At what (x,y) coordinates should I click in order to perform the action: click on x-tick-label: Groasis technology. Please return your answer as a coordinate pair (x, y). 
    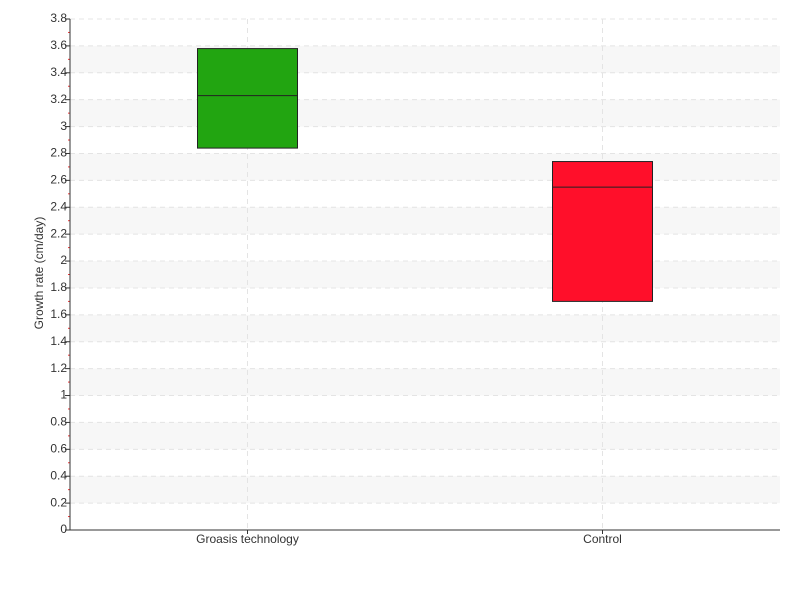
    Looking at the image, I should click on (247, 539).